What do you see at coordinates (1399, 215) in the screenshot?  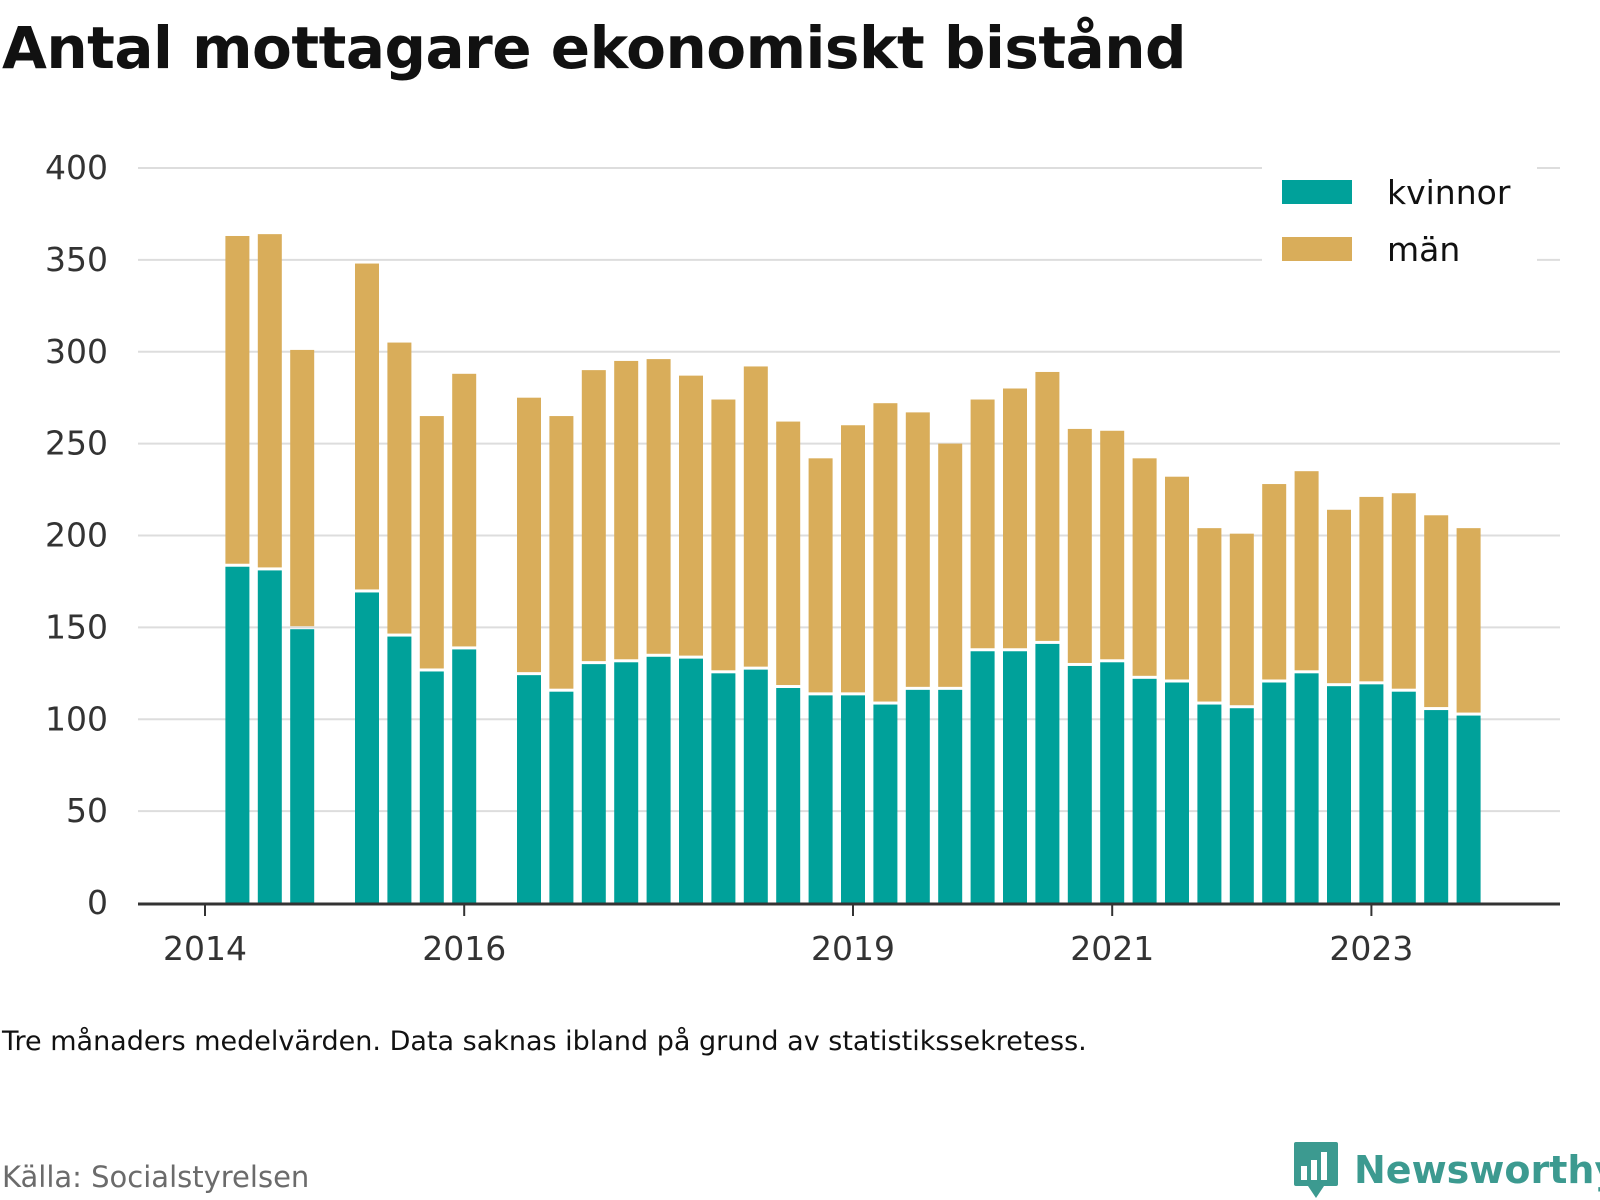 I see `legend: kvinnor män` at bounding box center [1399, 215].